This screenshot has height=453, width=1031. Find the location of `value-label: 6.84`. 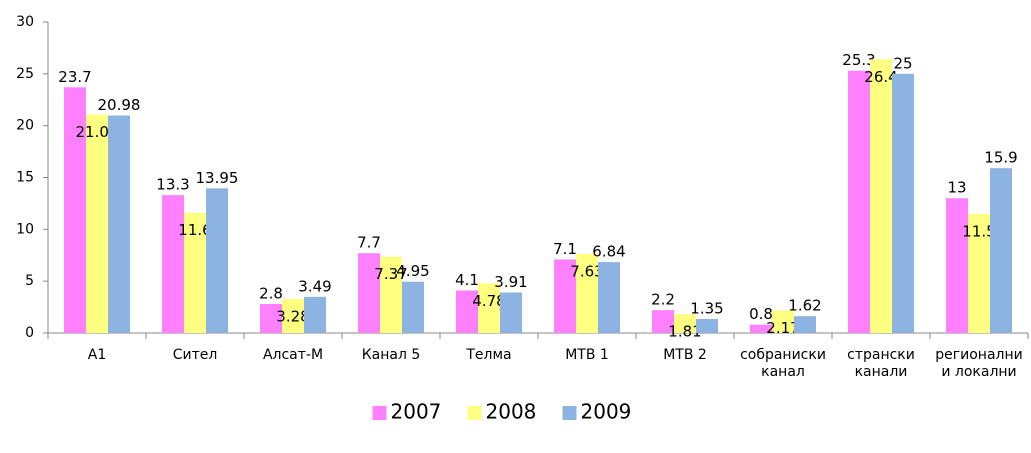

value-label: 6.84 is located at coordinates (608, 252).